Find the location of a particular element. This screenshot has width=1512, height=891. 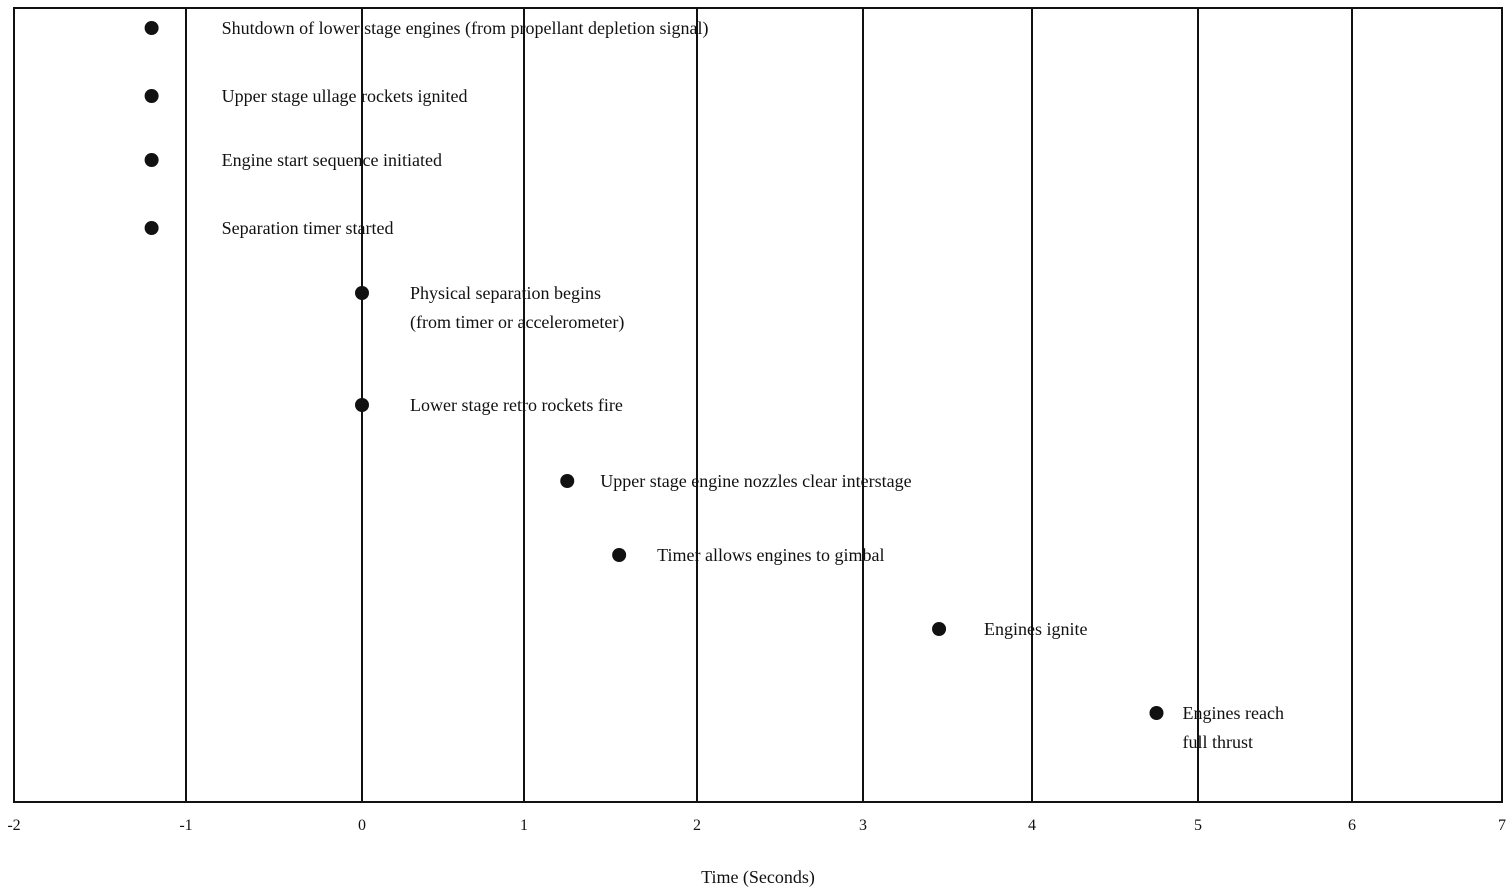

x-tick-label: 3 is located at coordinates (863, 825).